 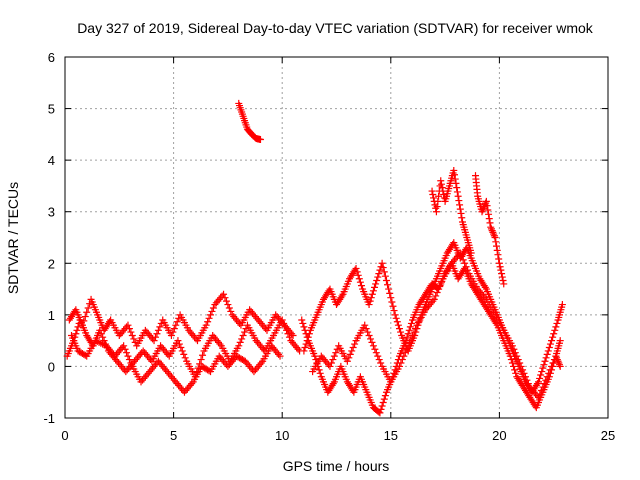 What do you see at coordinates (181, 320) in the screenshot?
I see `series-trace-b` at bounding box center [181, 320].